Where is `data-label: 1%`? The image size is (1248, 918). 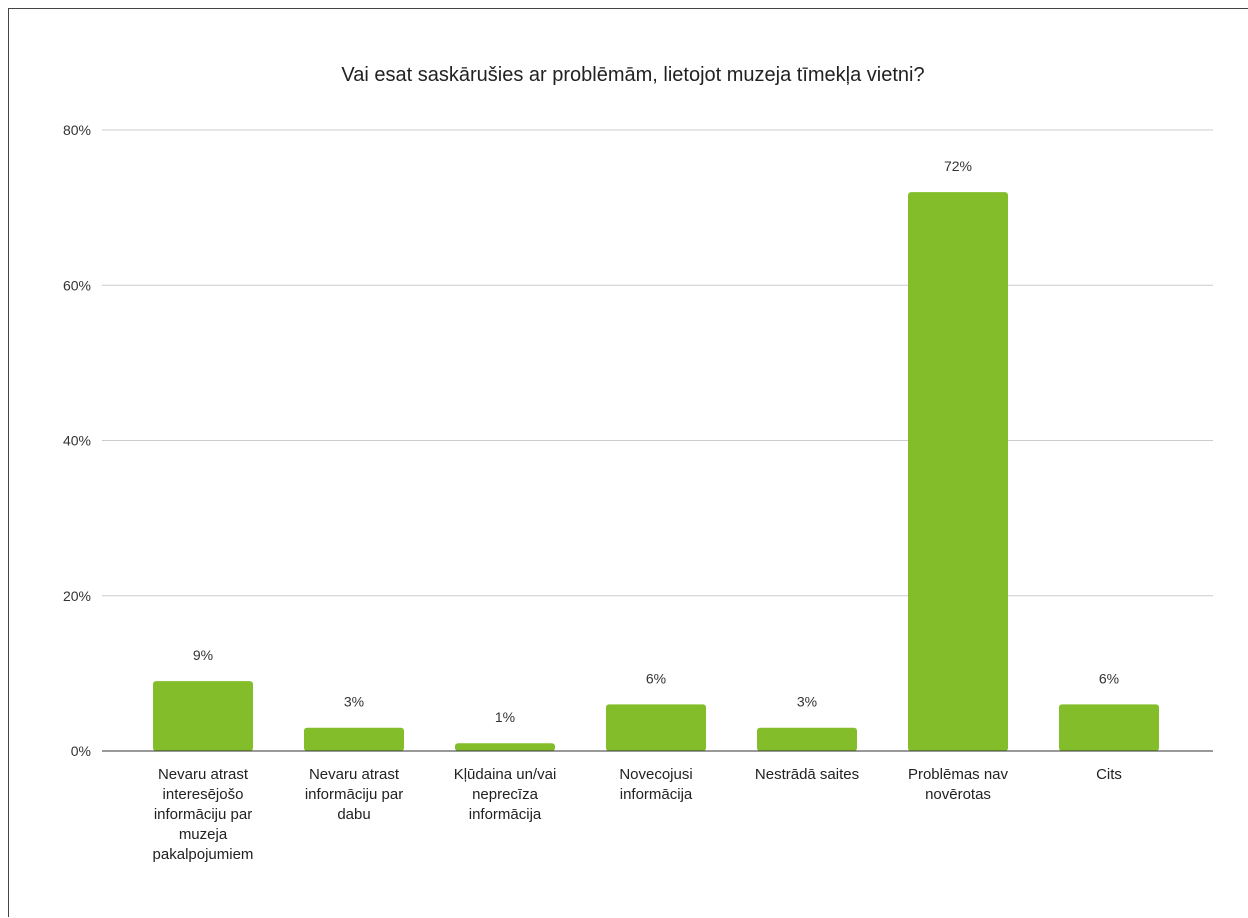 data-label: 1% is located at coordinates (505, 717).